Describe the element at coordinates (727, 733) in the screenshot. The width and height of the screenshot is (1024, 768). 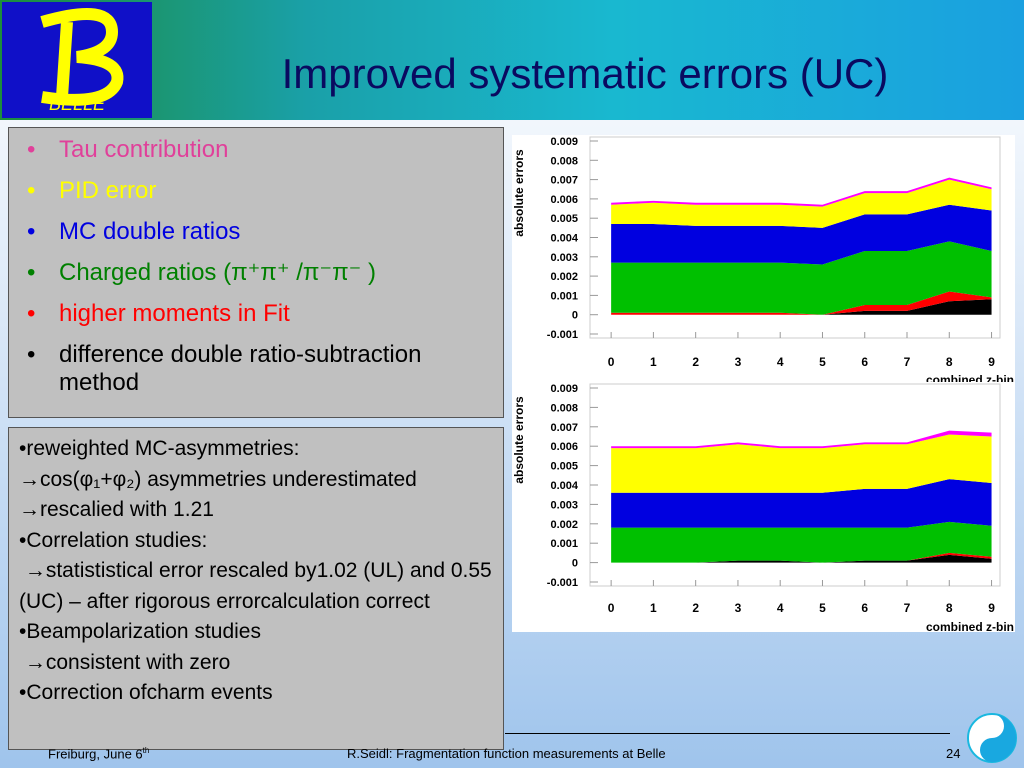
I see `footer-rule` at that location.